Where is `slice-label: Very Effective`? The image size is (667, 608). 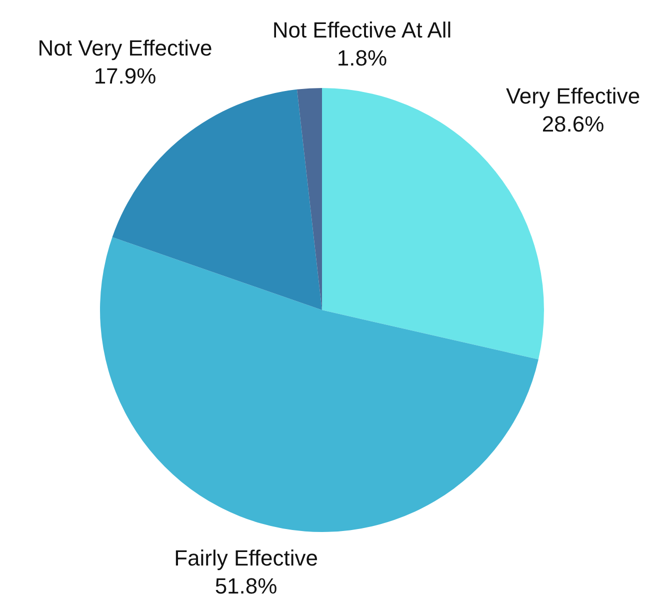 slice-label: Very Effective is located at coordinates (573, 96).